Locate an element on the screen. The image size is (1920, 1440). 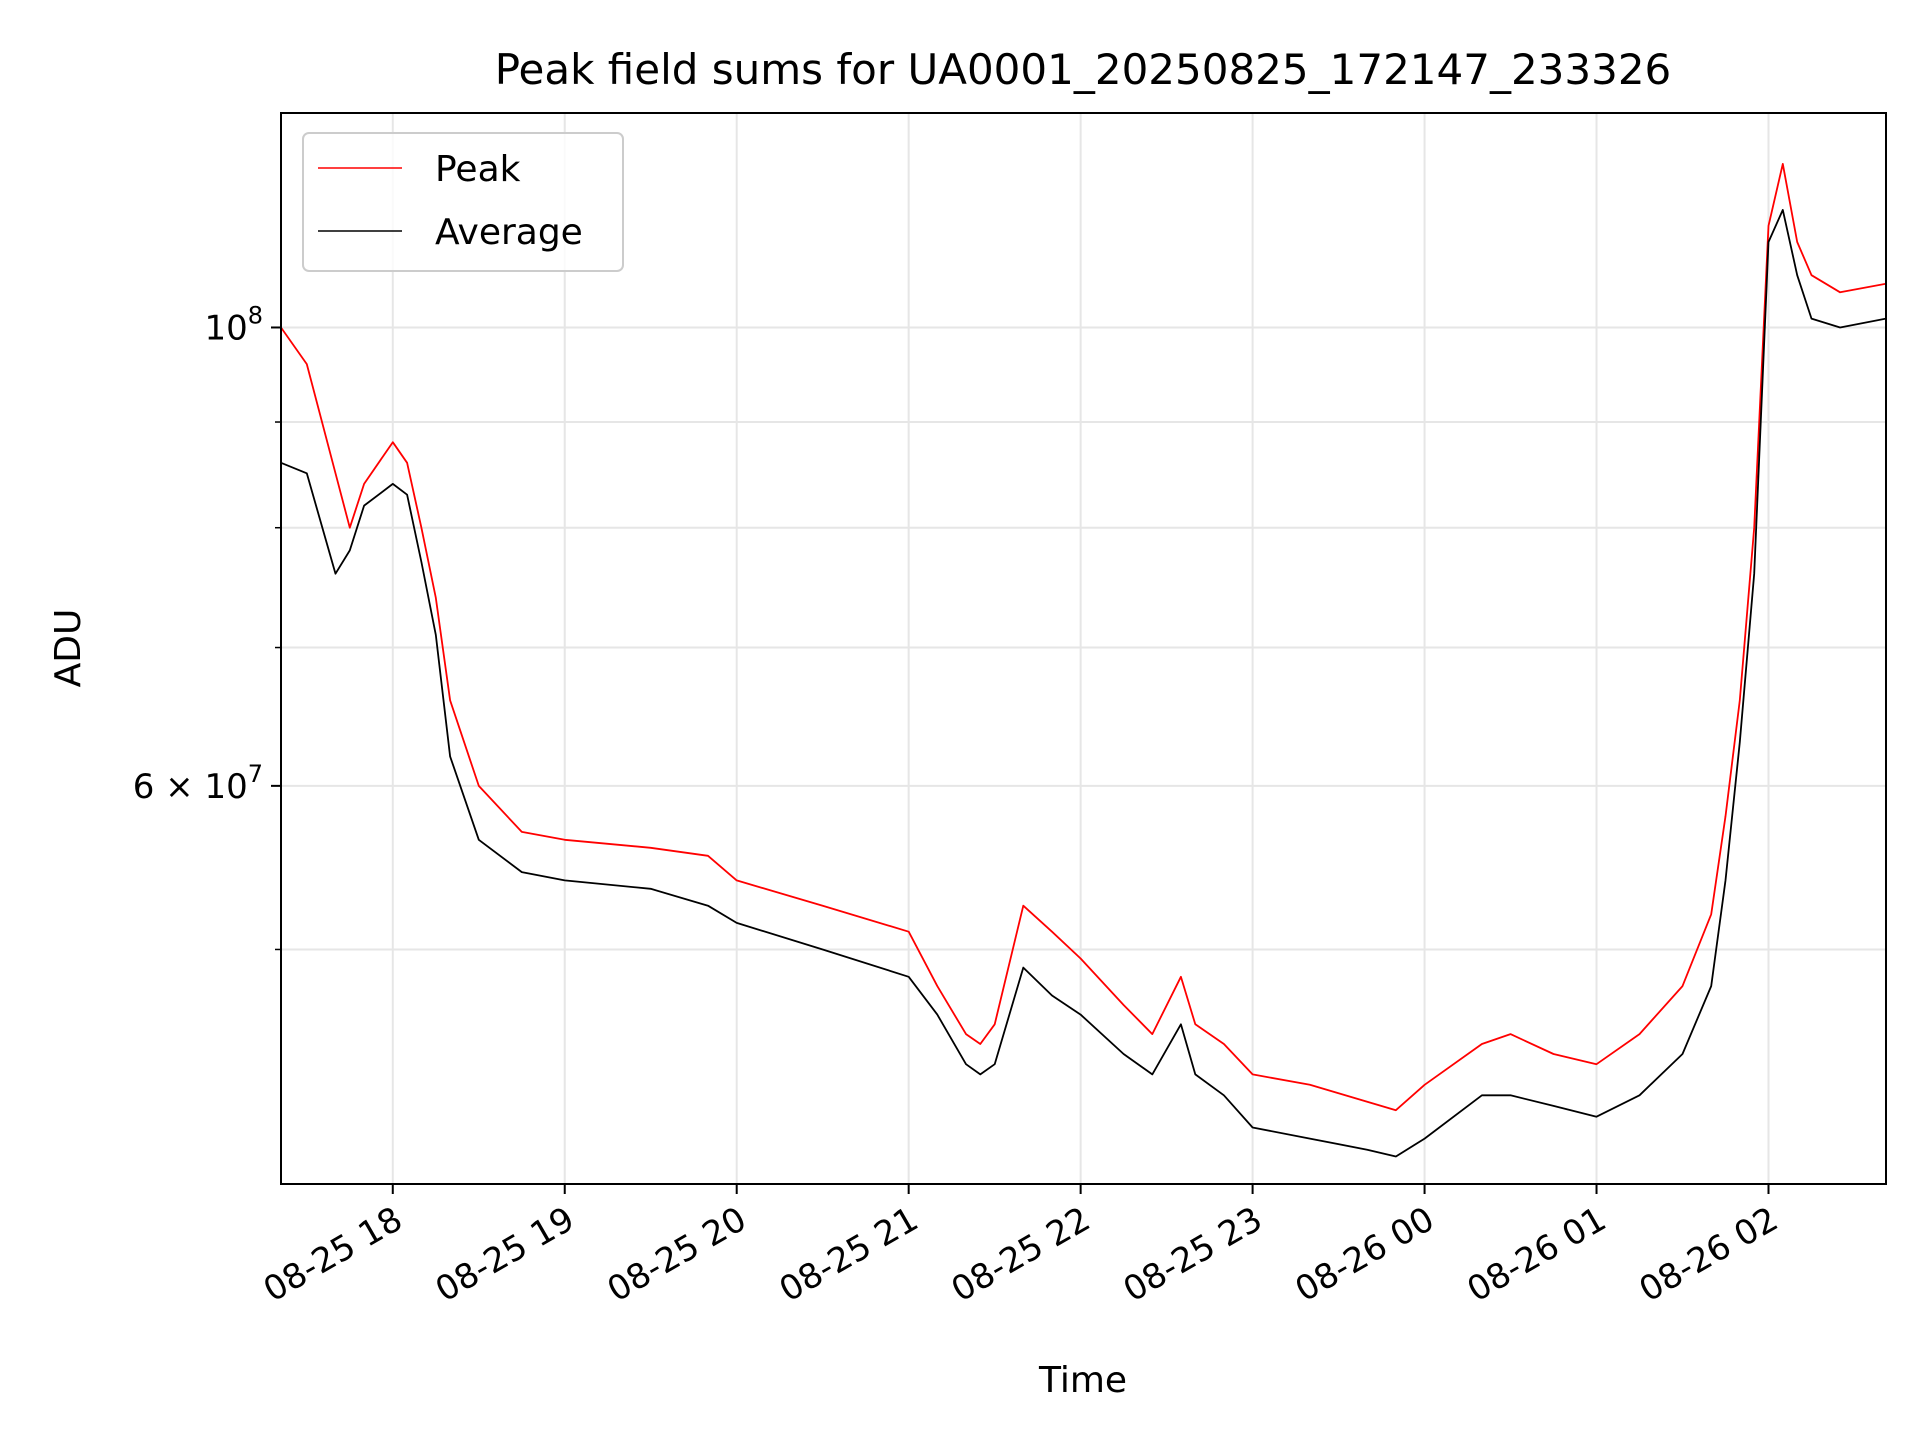
y-tick-label: 108 is located at coordinates (233, 324).